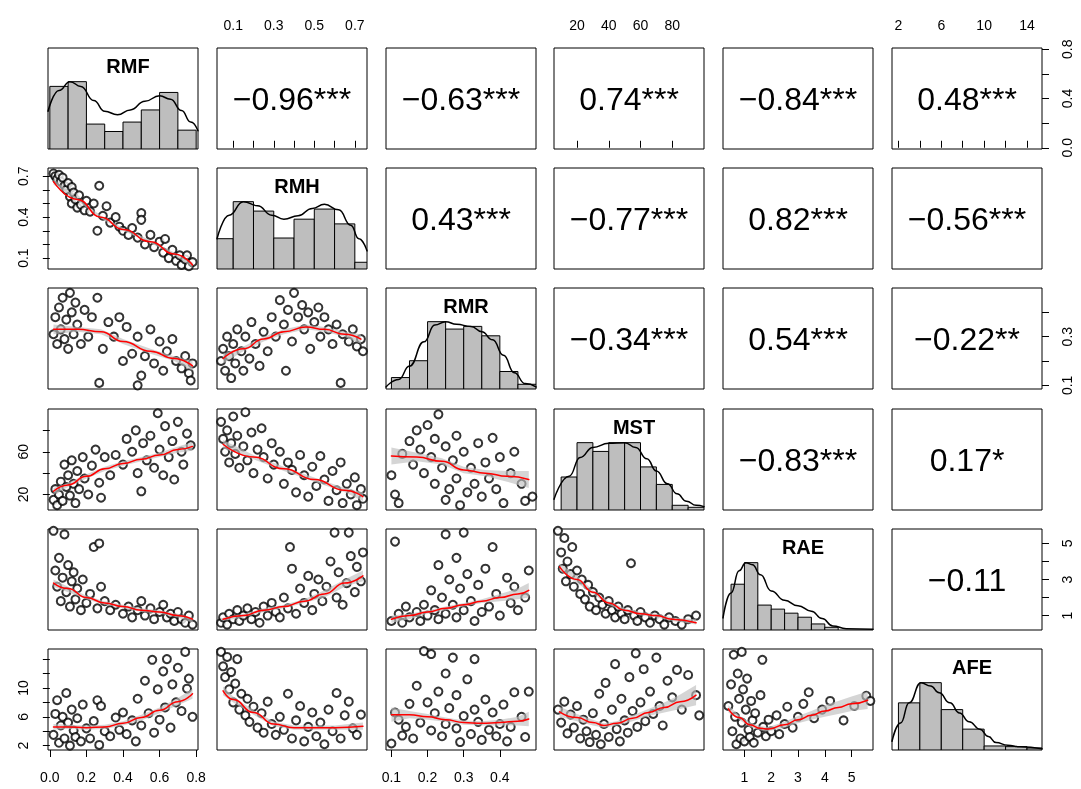  I want to click on text: −0.83***, so click(798, 459).